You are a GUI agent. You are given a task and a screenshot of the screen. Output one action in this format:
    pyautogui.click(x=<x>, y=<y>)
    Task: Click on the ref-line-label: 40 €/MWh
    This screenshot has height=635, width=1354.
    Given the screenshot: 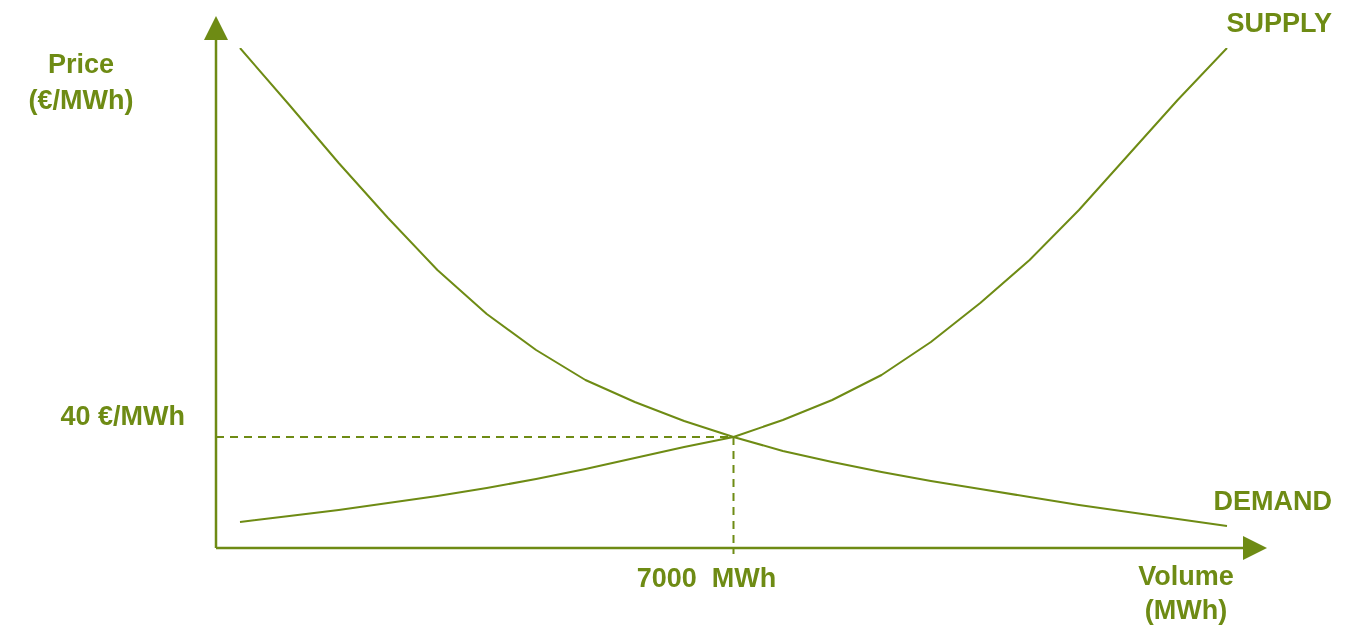 What is the action you would take?
    pyautogui.click(x=122, y=415)
    